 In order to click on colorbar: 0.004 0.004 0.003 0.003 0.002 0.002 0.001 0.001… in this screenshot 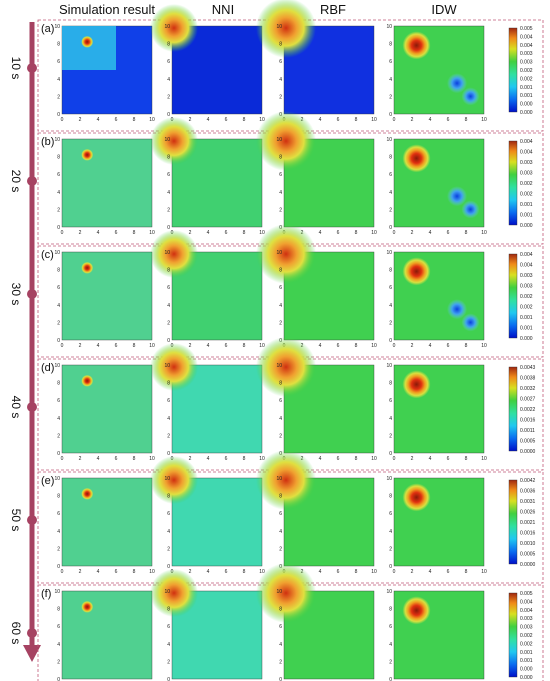, I will do `click(520, 297)`.